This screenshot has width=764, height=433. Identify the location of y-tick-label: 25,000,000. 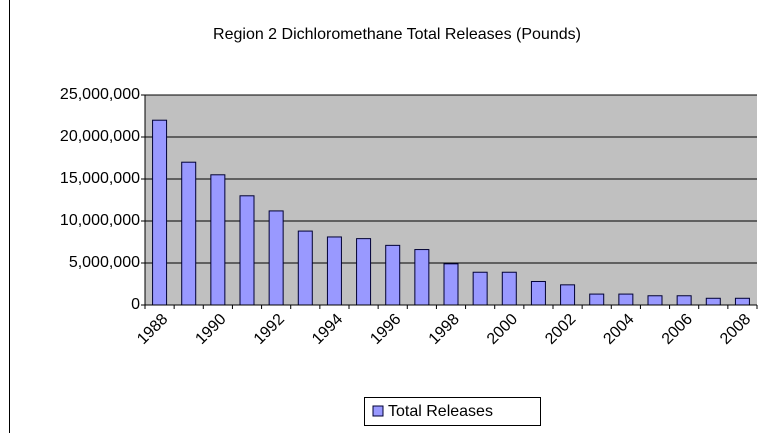
(100, 94).